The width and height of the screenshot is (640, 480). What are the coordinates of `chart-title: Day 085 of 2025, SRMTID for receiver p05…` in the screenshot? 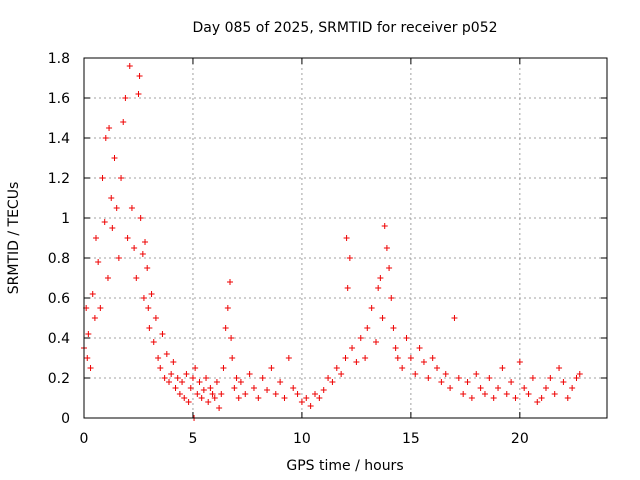 It's located at (344, 28).